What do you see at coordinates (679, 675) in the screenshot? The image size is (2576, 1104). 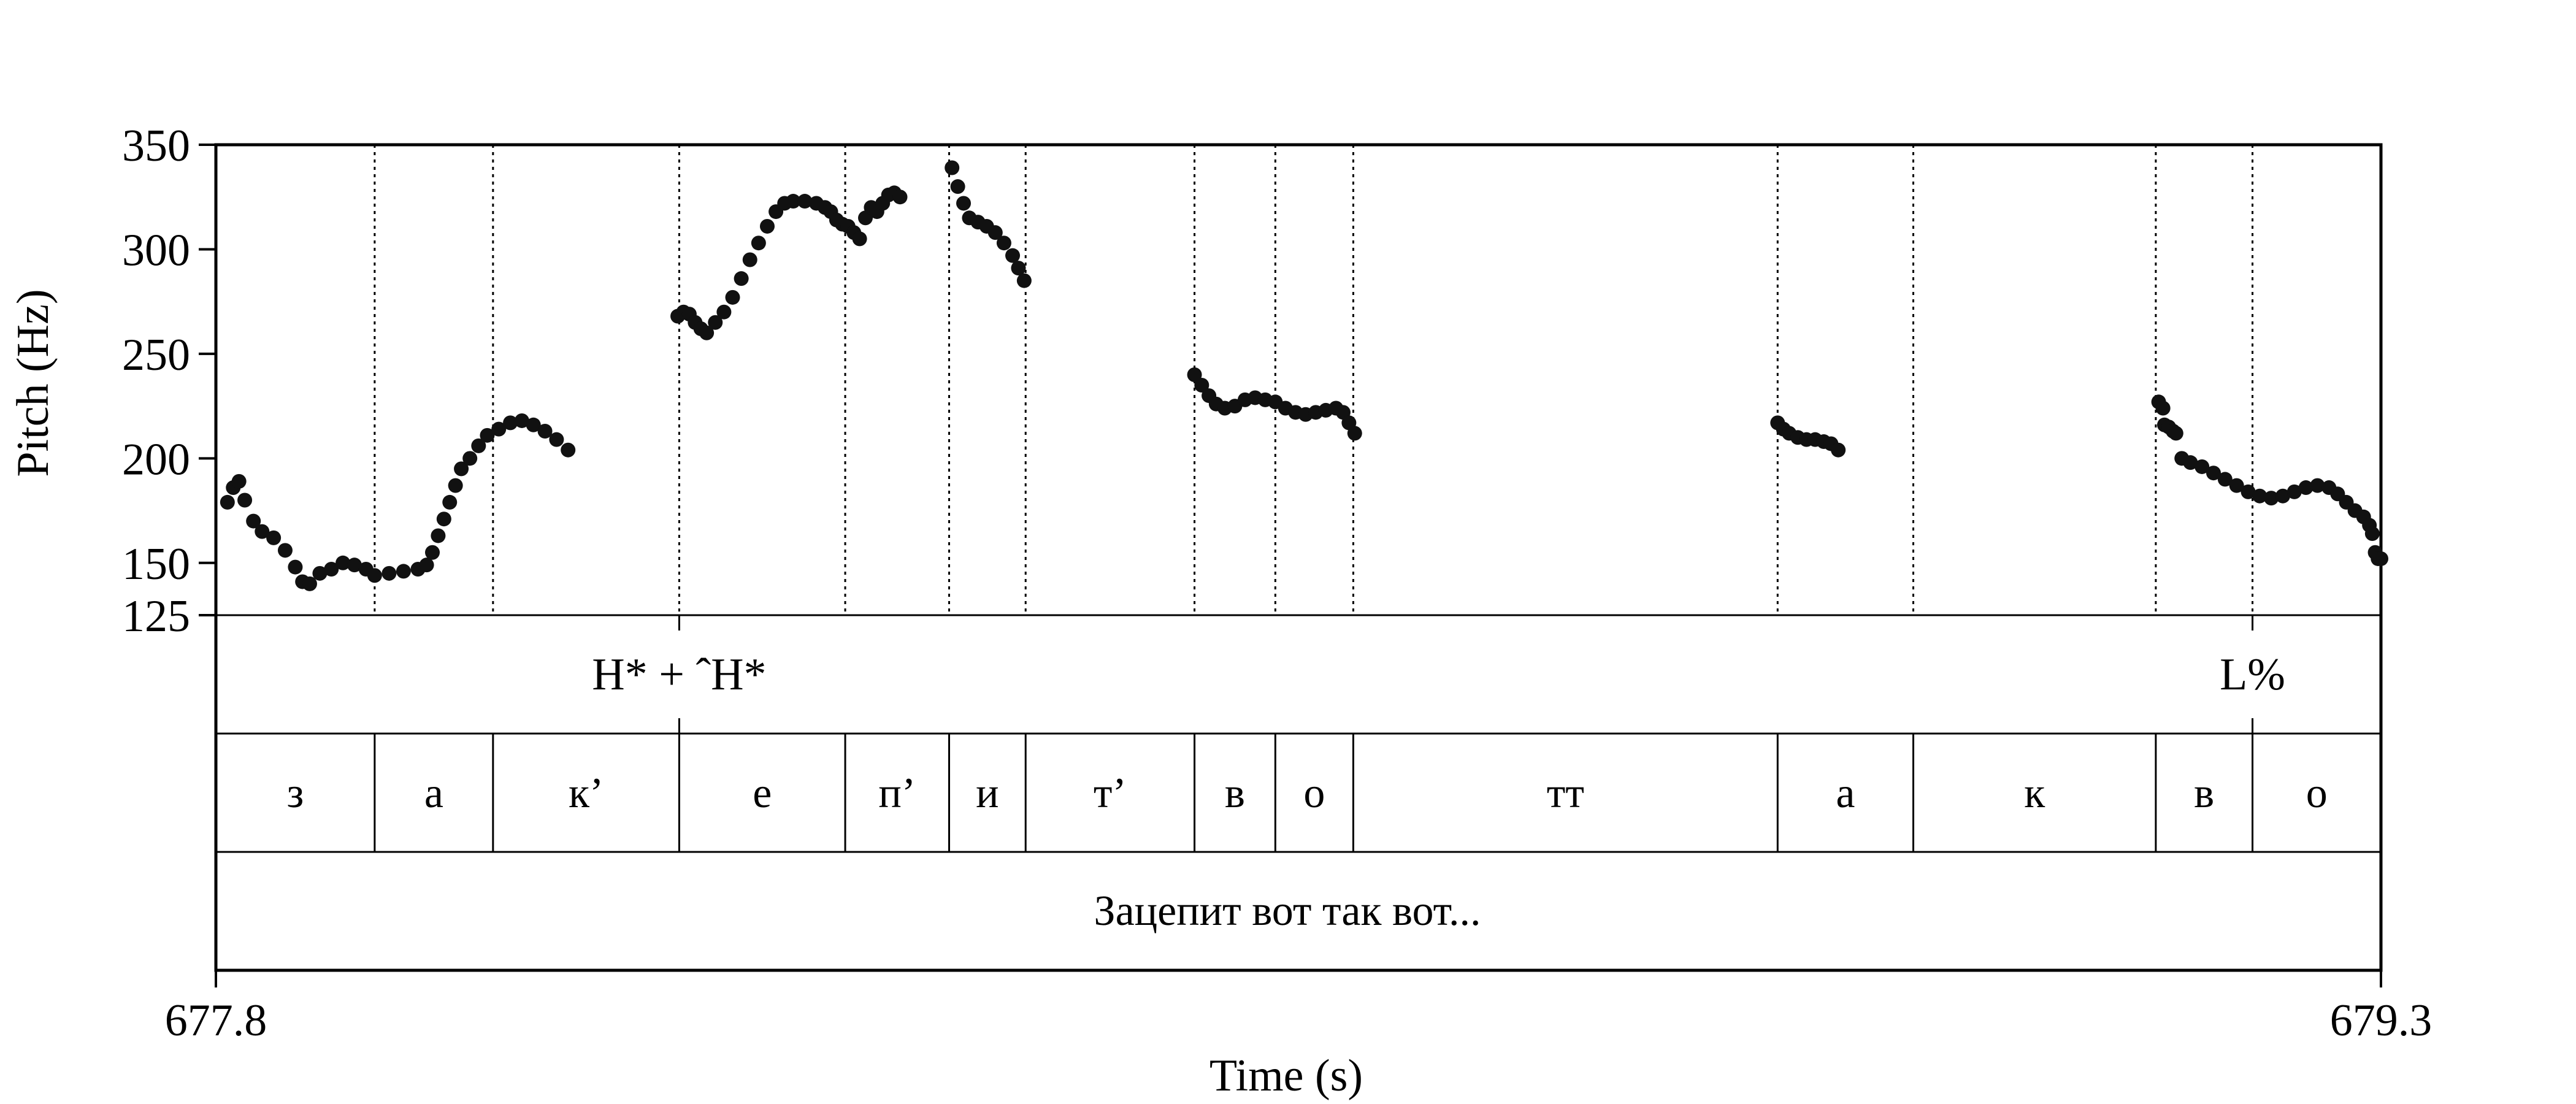 I see `tone-label: H* + ˆH*` at bounding box center [679, 675].